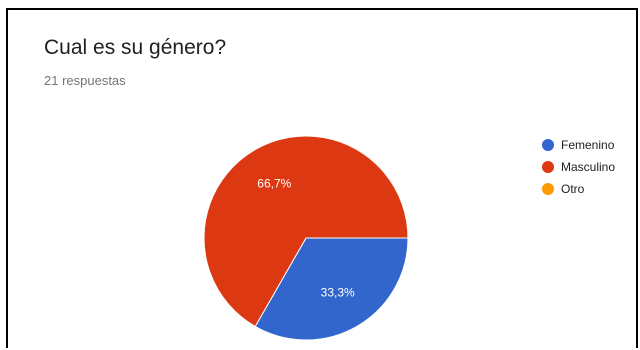 The width and height of the screenshot is (640, 350). I want to click on pie-labels: 33,3% 66,7%, so click(306, 237).